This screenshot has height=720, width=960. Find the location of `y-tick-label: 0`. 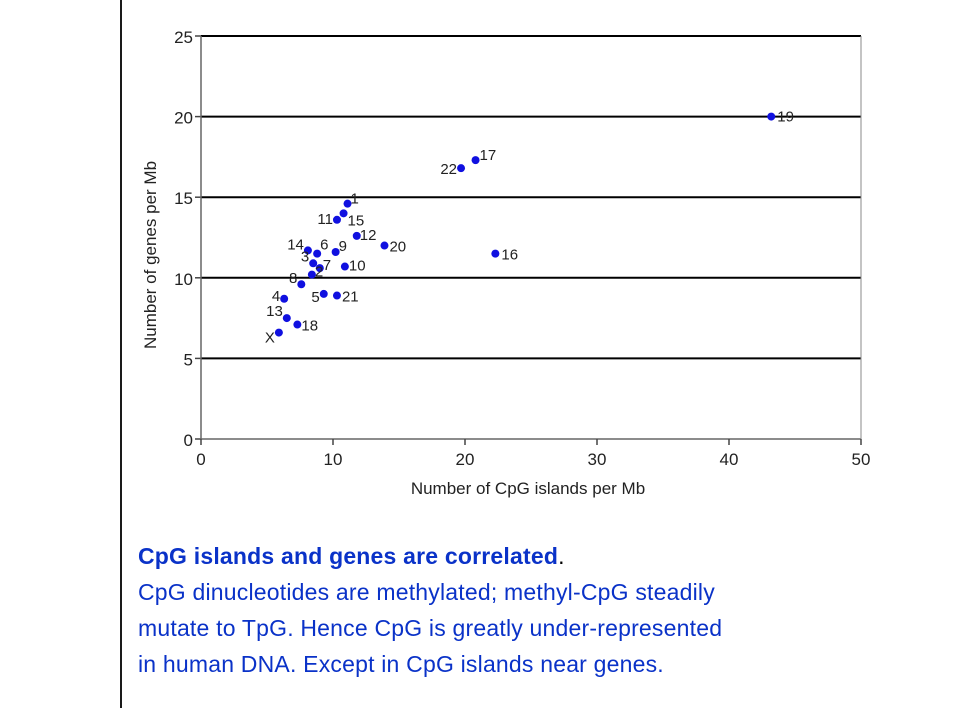

y-tick-label: 0 is located at coordinates (188, 440).